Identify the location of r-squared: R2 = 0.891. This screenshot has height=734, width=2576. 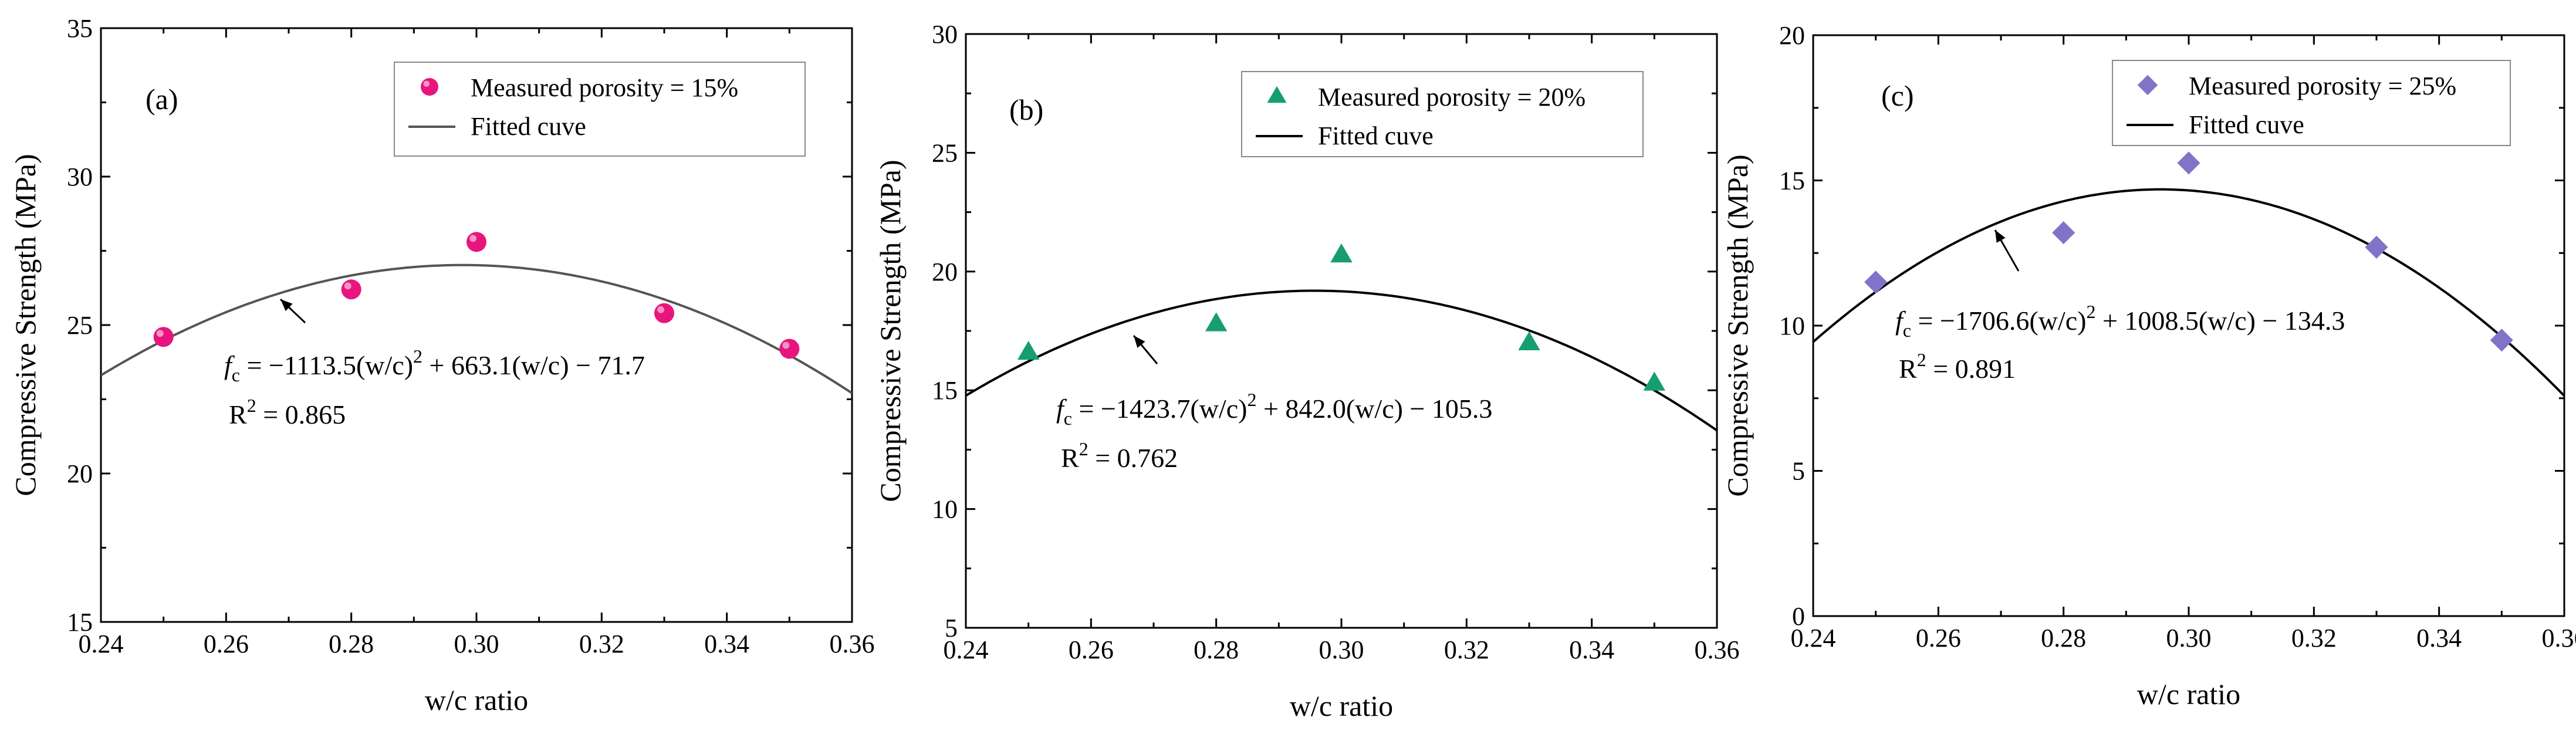
(1957, 366).